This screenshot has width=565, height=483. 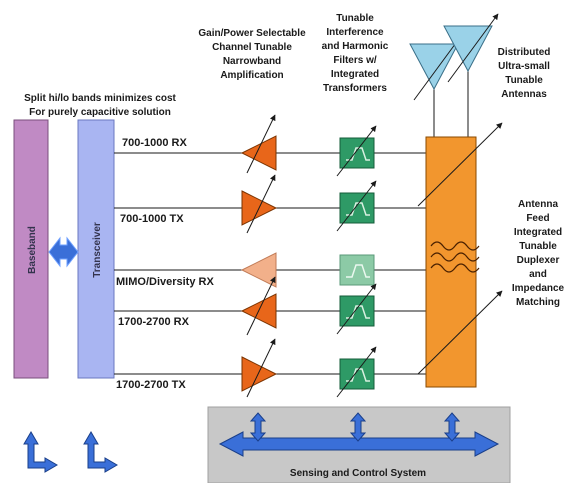 I want to click on filters-note-line-4: Filters w/, so click(x=355, y=60).